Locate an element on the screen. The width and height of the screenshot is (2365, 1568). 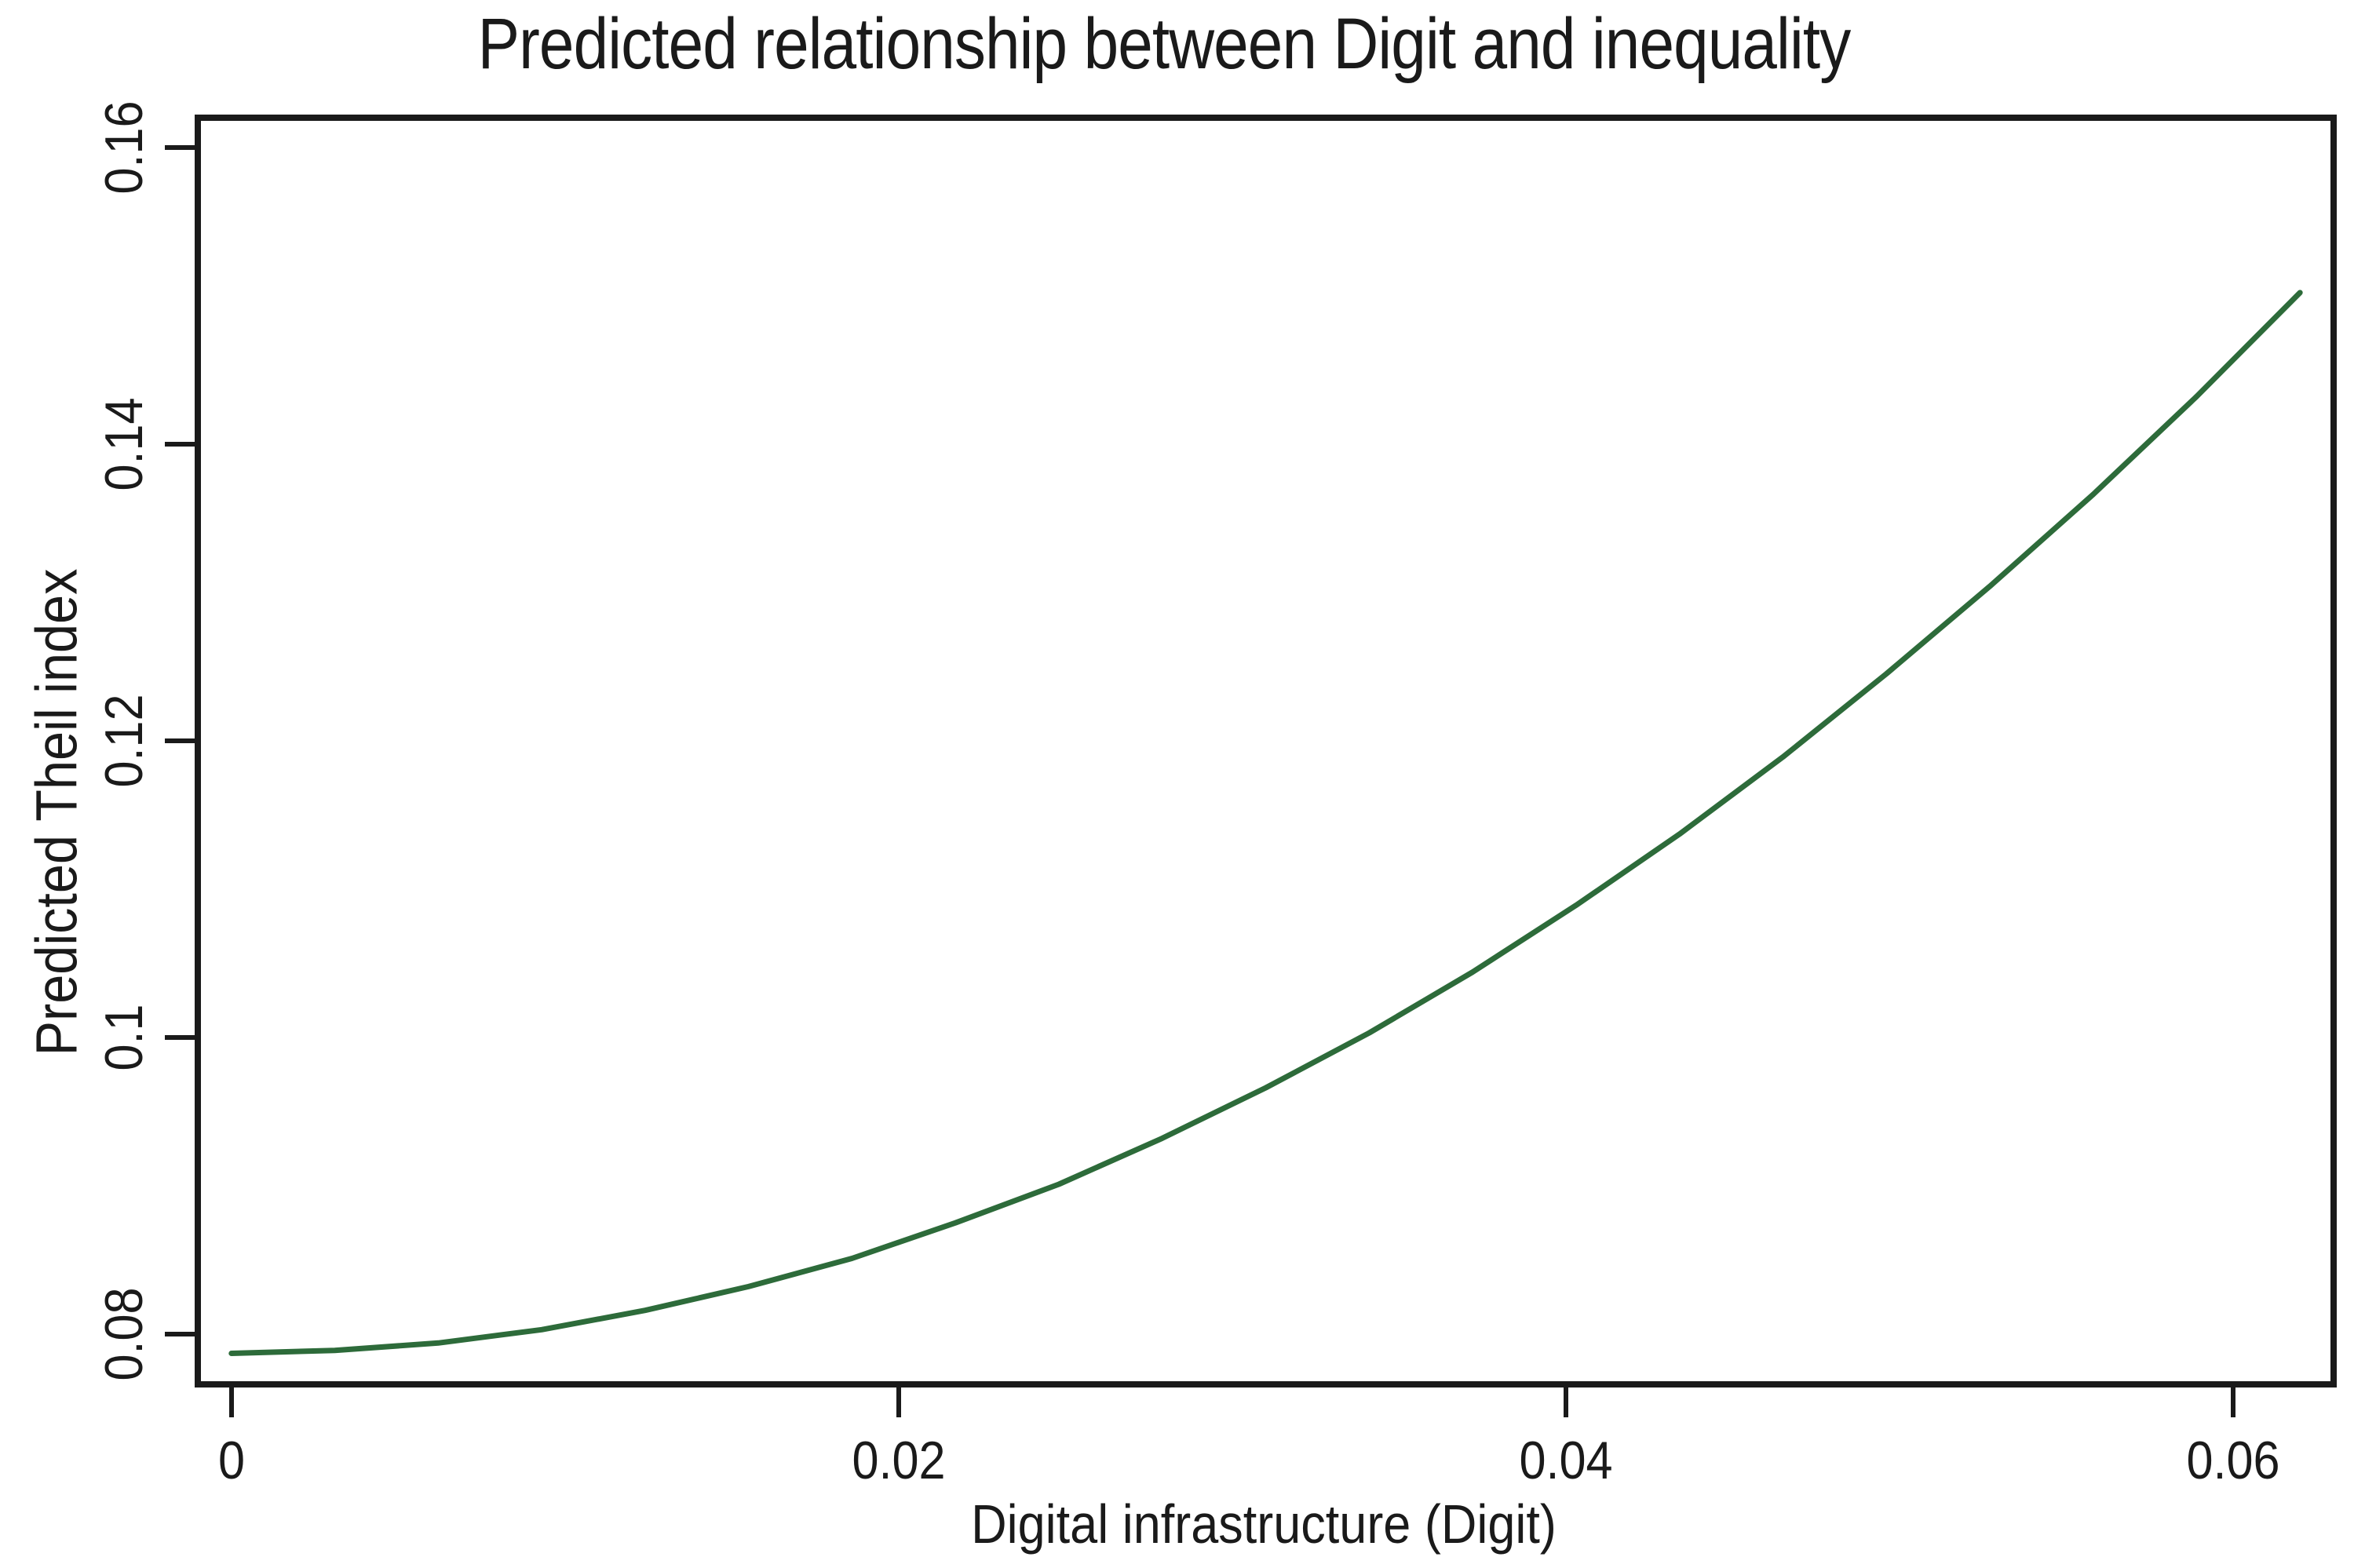
x-axis-title-wrap: Digital infrastructure (Digit) is located at coordinates (1264, 1524).